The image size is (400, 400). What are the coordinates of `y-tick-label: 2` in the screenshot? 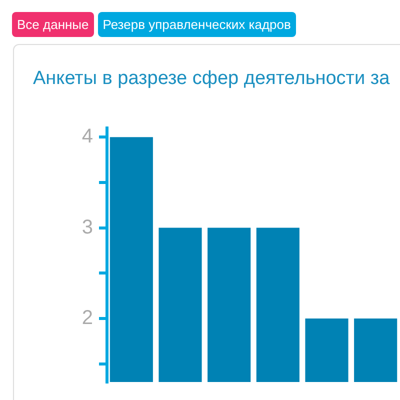 It's located at (87, 318).